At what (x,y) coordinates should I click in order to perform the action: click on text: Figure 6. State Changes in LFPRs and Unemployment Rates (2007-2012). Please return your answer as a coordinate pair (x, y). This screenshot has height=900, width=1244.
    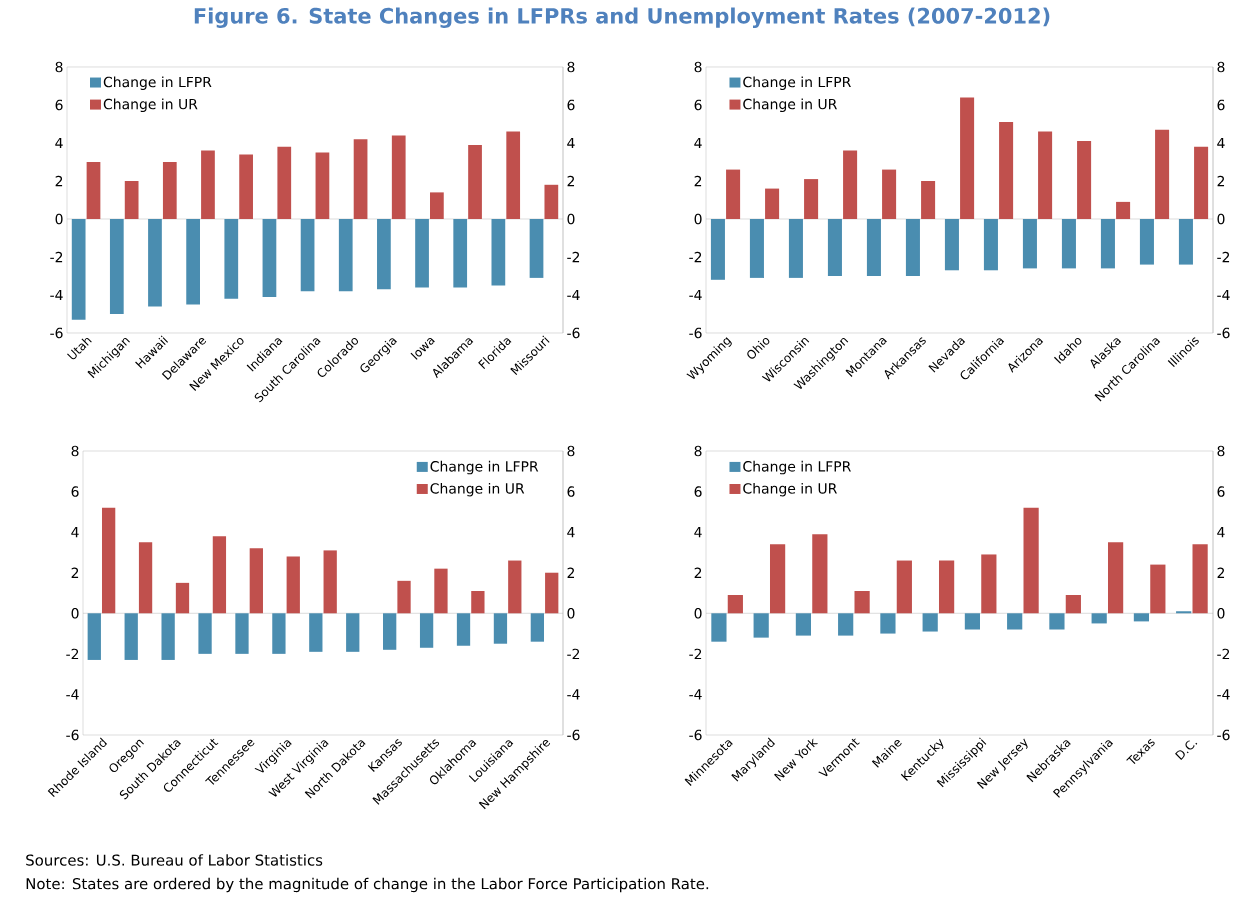
    Looking at the image, I should click on (622, 17).